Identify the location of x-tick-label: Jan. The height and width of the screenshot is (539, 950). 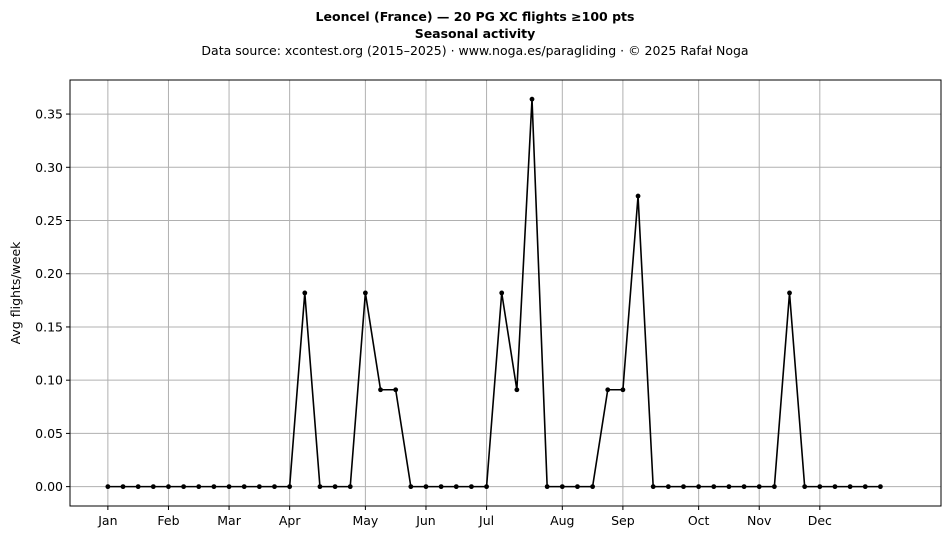
(107, 520).